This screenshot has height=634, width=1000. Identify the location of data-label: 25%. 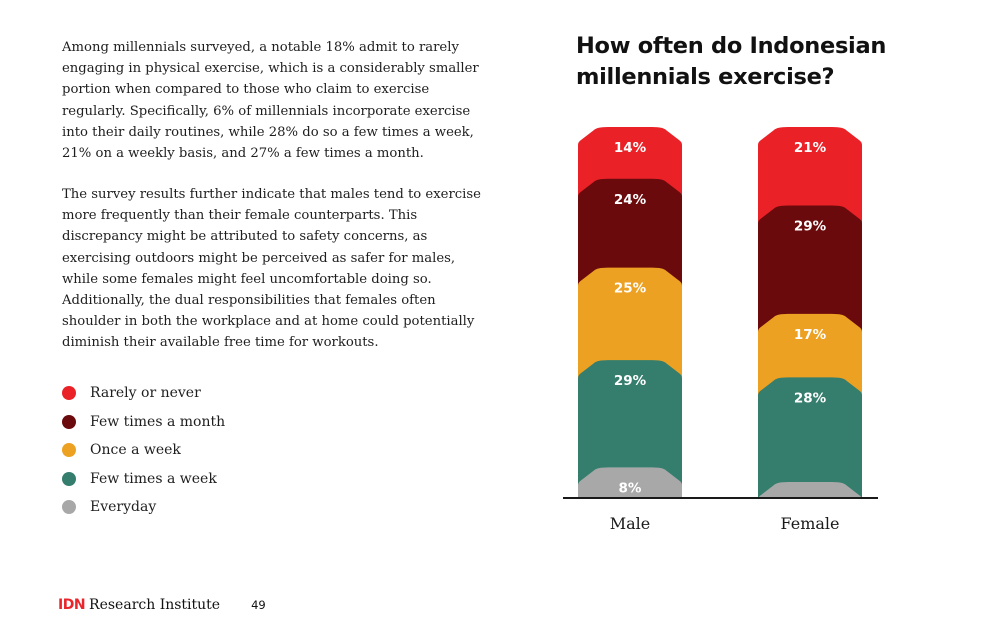
(630, 289).